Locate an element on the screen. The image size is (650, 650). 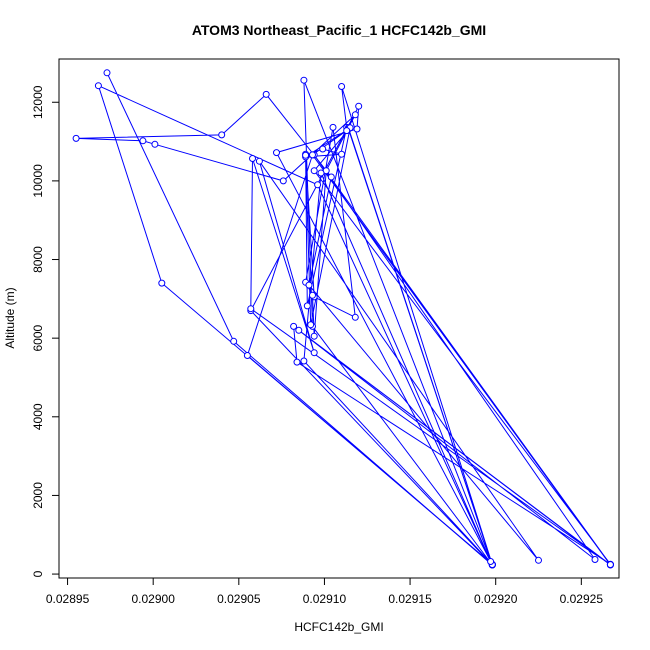
x-tick-label: 0.02910 is located at coordinates (325, 599).